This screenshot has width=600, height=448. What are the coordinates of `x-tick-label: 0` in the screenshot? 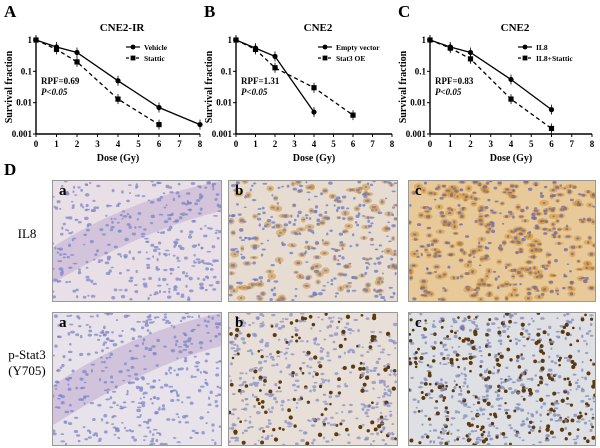 It's located at (236, 144).